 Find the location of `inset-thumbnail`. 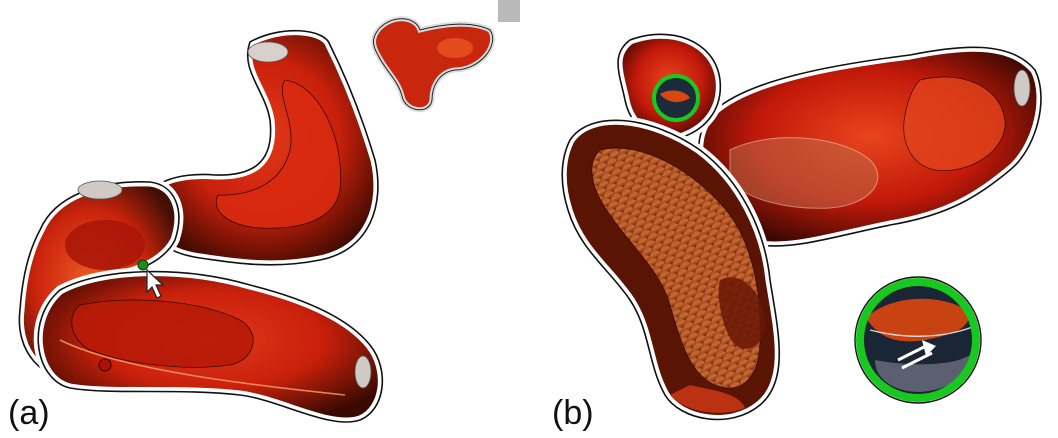

inset-thumbnail is located at coordinates (433, 64).